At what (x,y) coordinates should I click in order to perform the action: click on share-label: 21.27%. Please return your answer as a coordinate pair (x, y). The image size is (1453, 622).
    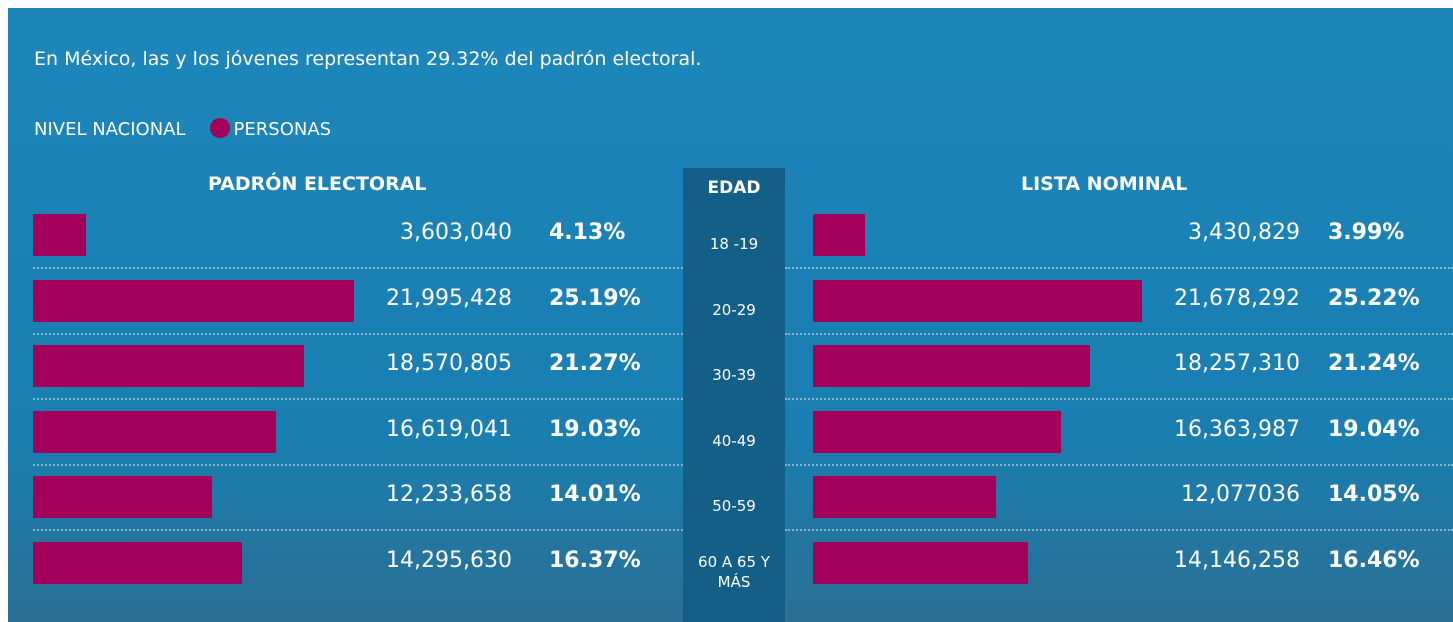
    Looking at the image, I should click on (595, 363).